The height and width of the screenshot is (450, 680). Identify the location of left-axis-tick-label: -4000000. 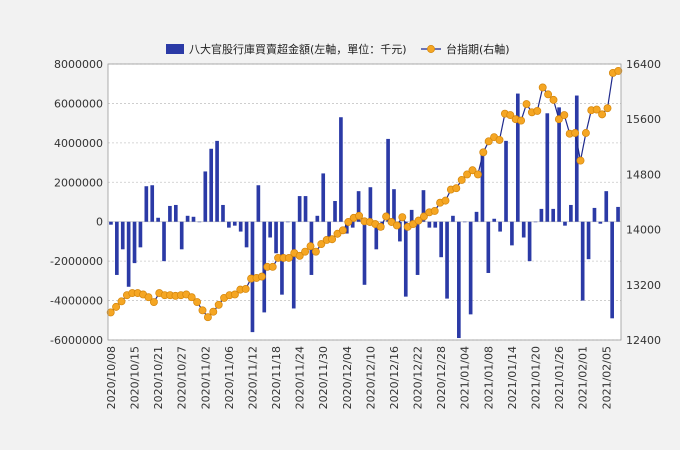
(76, 301).